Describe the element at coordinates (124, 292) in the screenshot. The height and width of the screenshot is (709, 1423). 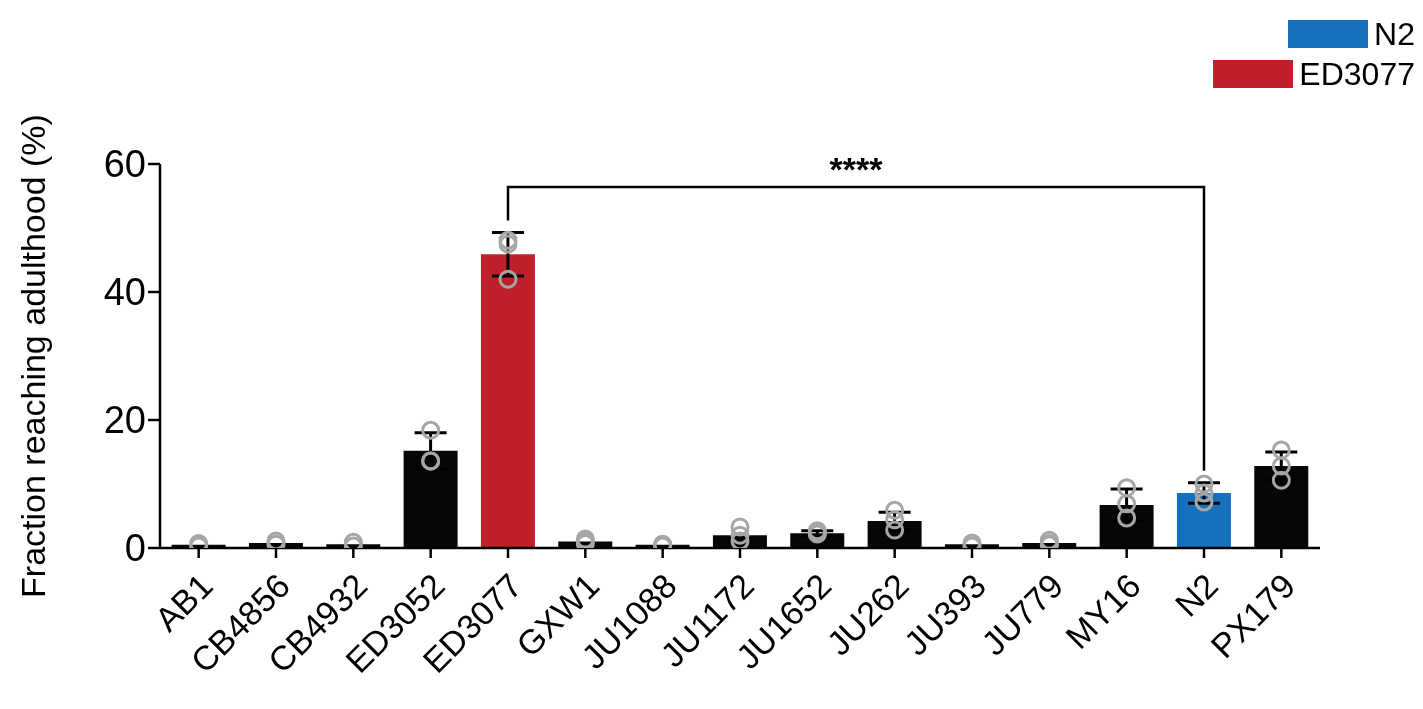
I see `y-tick-label: 40` at that location.